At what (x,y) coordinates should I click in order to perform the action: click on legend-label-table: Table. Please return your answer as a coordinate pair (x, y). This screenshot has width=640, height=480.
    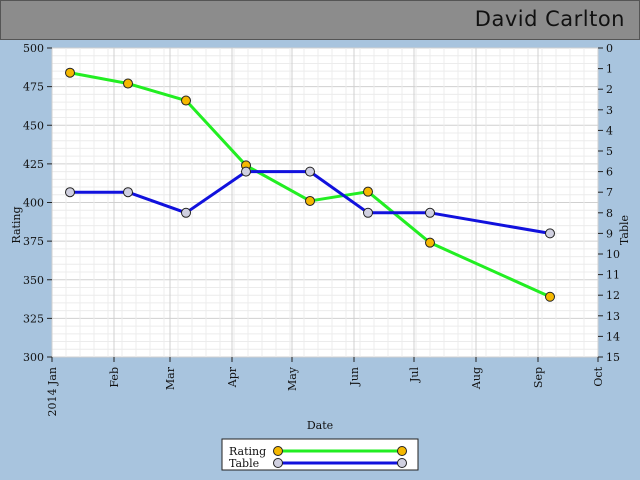
    Looking at the image, I should click on (244, 463).